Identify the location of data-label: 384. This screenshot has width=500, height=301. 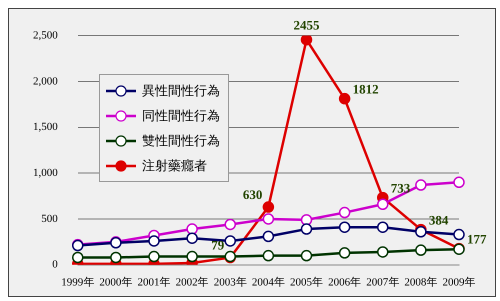
(438, 220).